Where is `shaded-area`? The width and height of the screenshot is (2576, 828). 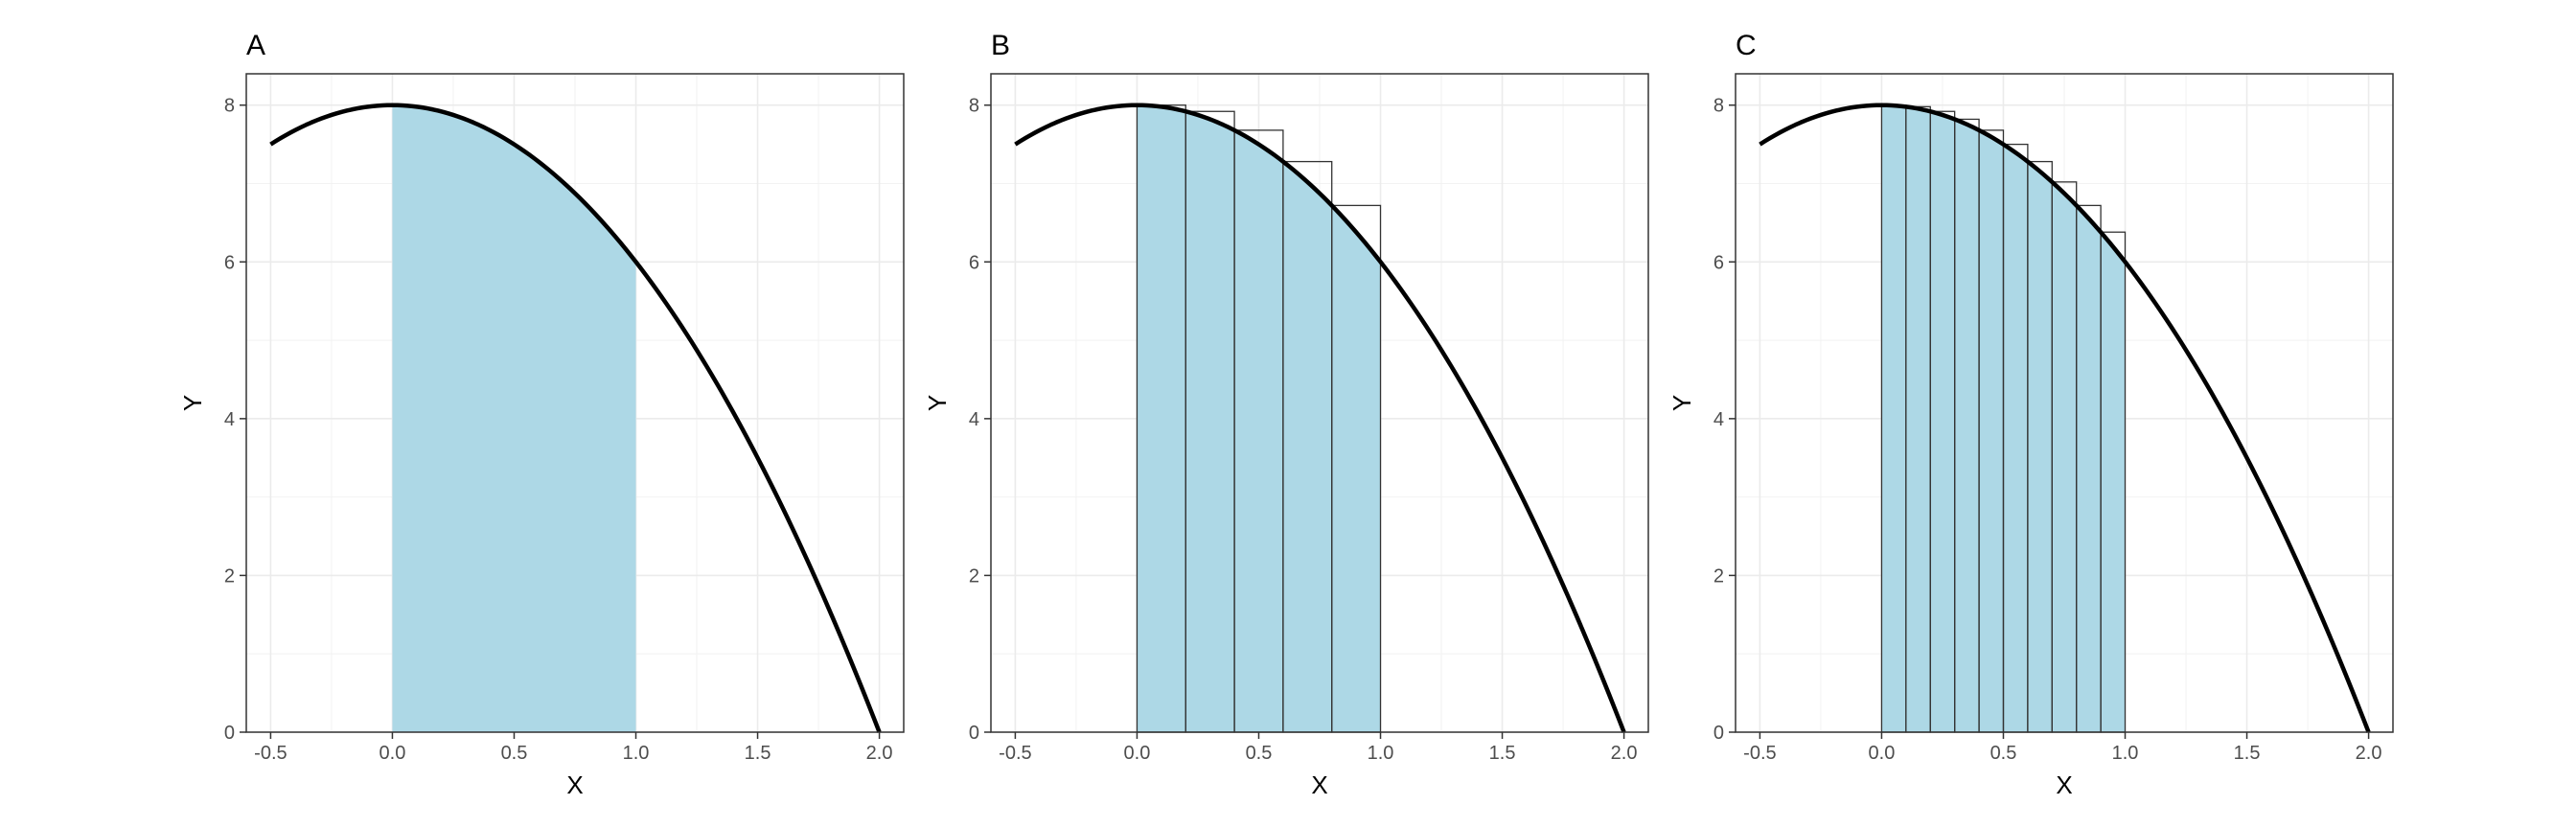
shaded-area is located at coordinates (514, 418).